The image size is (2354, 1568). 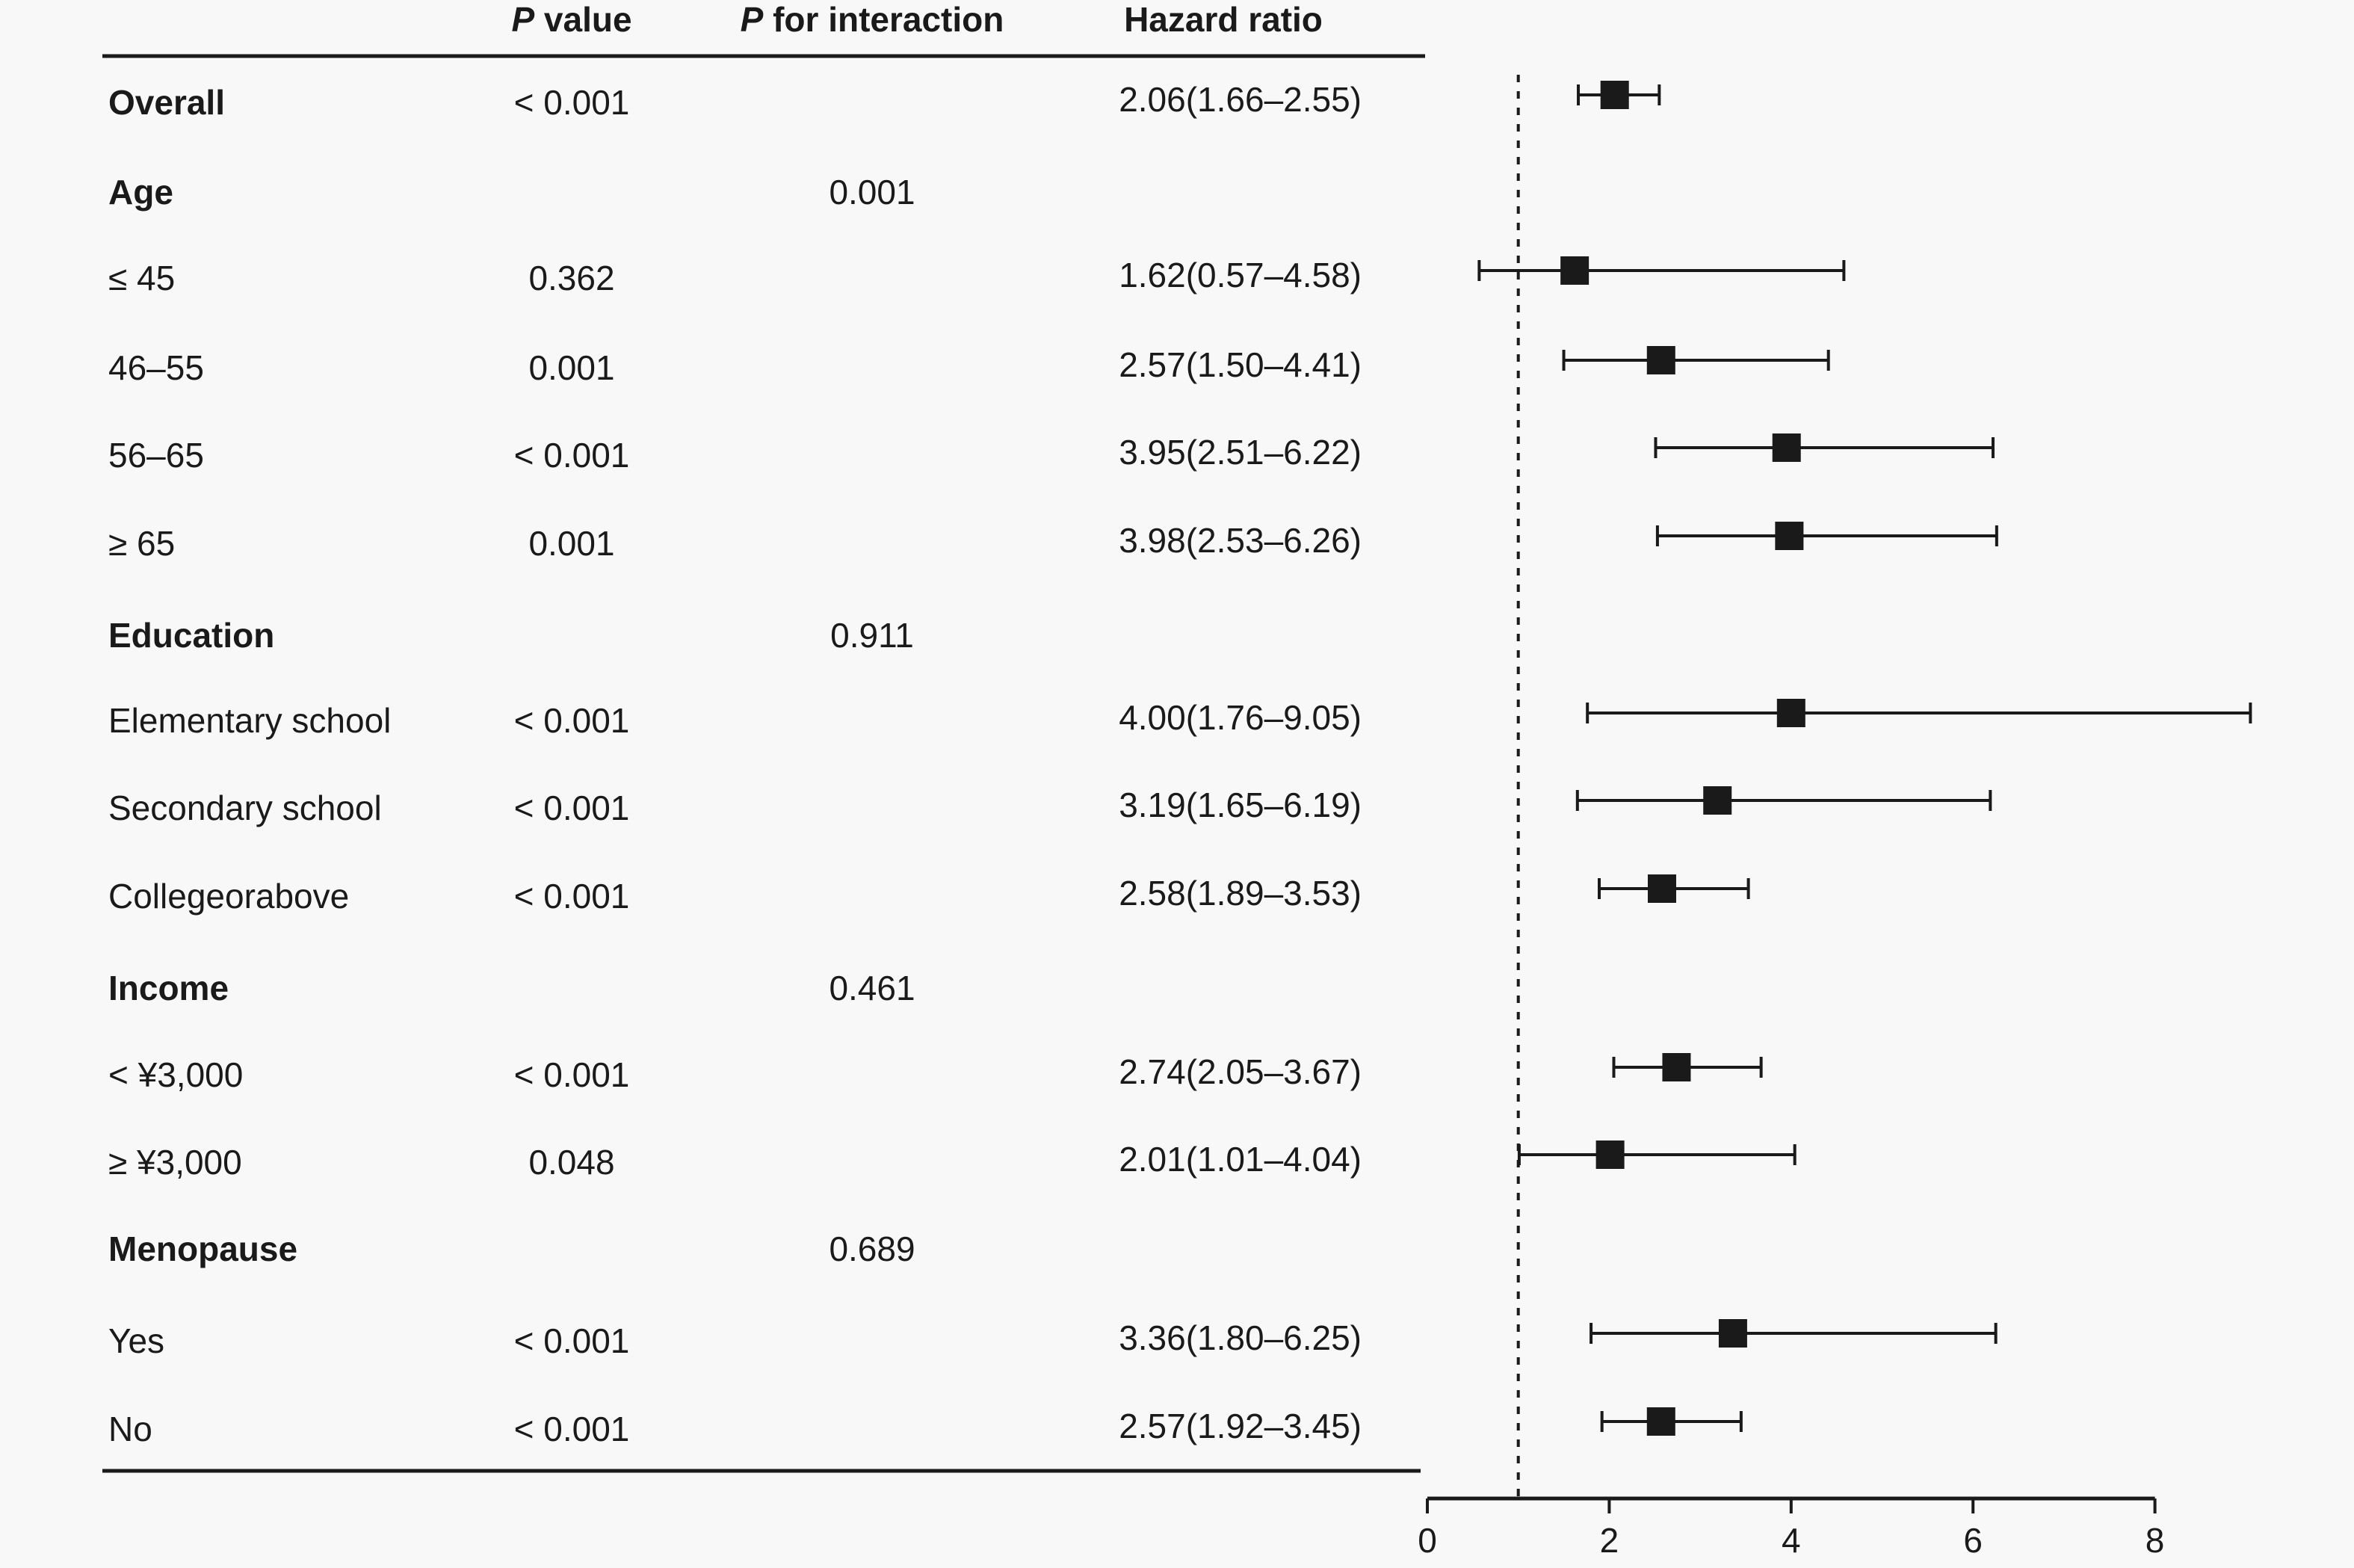 I want to click on row-label: Menopause, so click(x=202, y=1248).